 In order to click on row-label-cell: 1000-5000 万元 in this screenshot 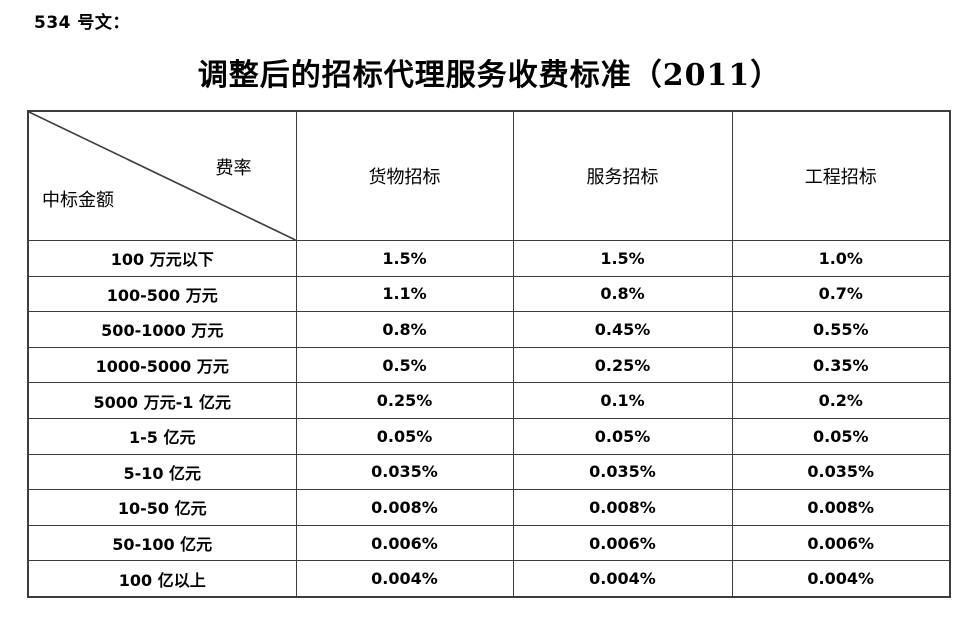, I will do `click(162, 365)`.